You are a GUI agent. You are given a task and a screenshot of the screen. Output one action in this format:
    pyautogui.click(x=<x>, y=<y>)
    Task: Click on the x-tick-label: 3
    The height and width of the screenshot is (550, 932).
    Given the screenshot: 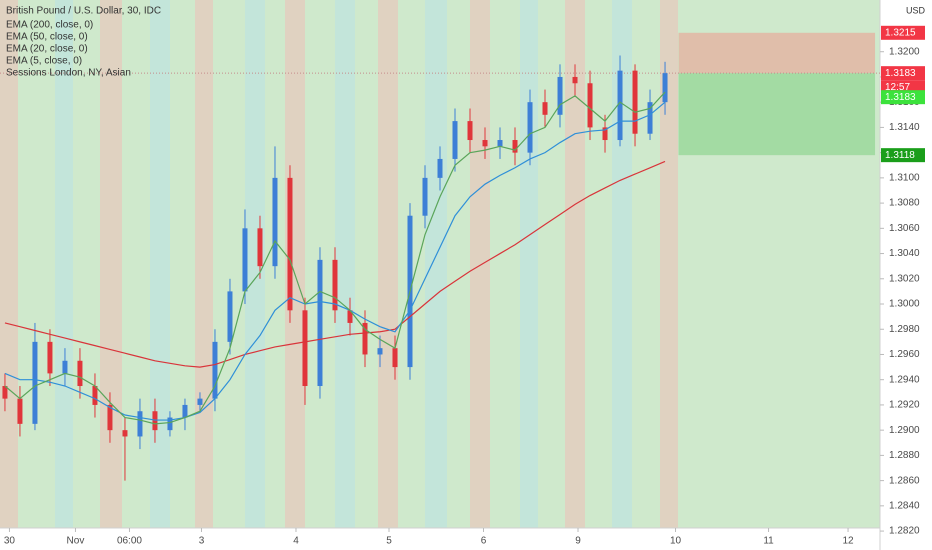 What is the action you would take?
    pyautogui.click(x=202, y=541)
    